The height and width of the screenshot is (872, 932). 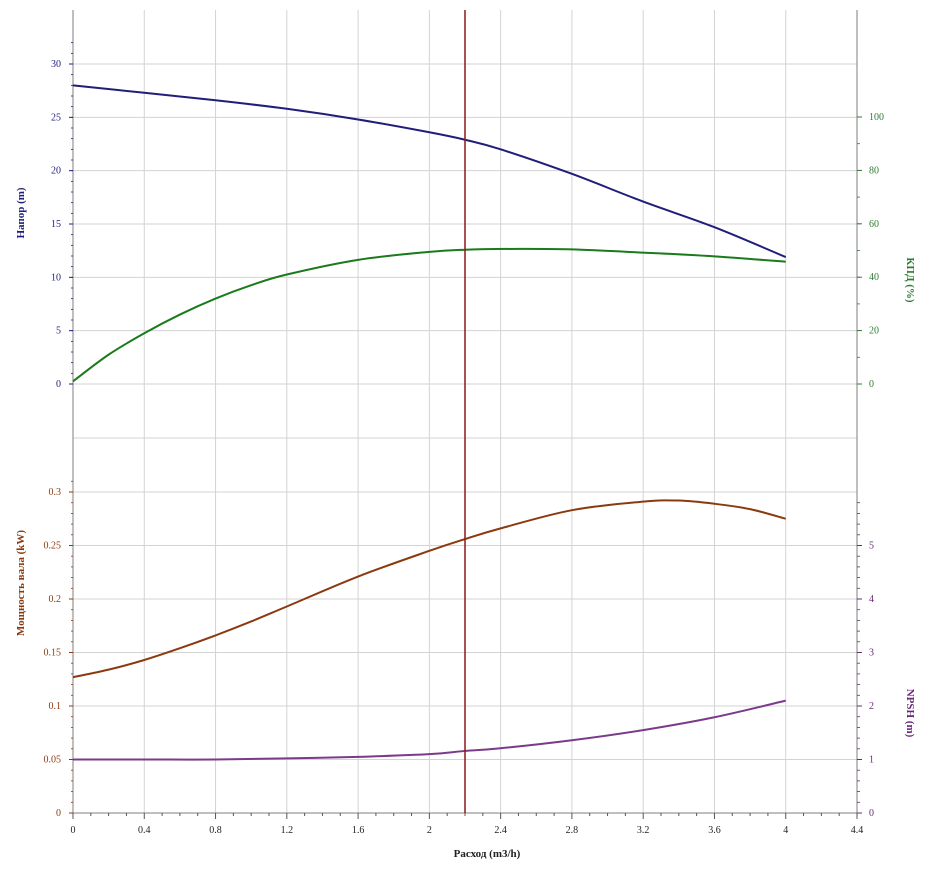 I want to click on power-tick-label: 0, so click(x=58, y=813).